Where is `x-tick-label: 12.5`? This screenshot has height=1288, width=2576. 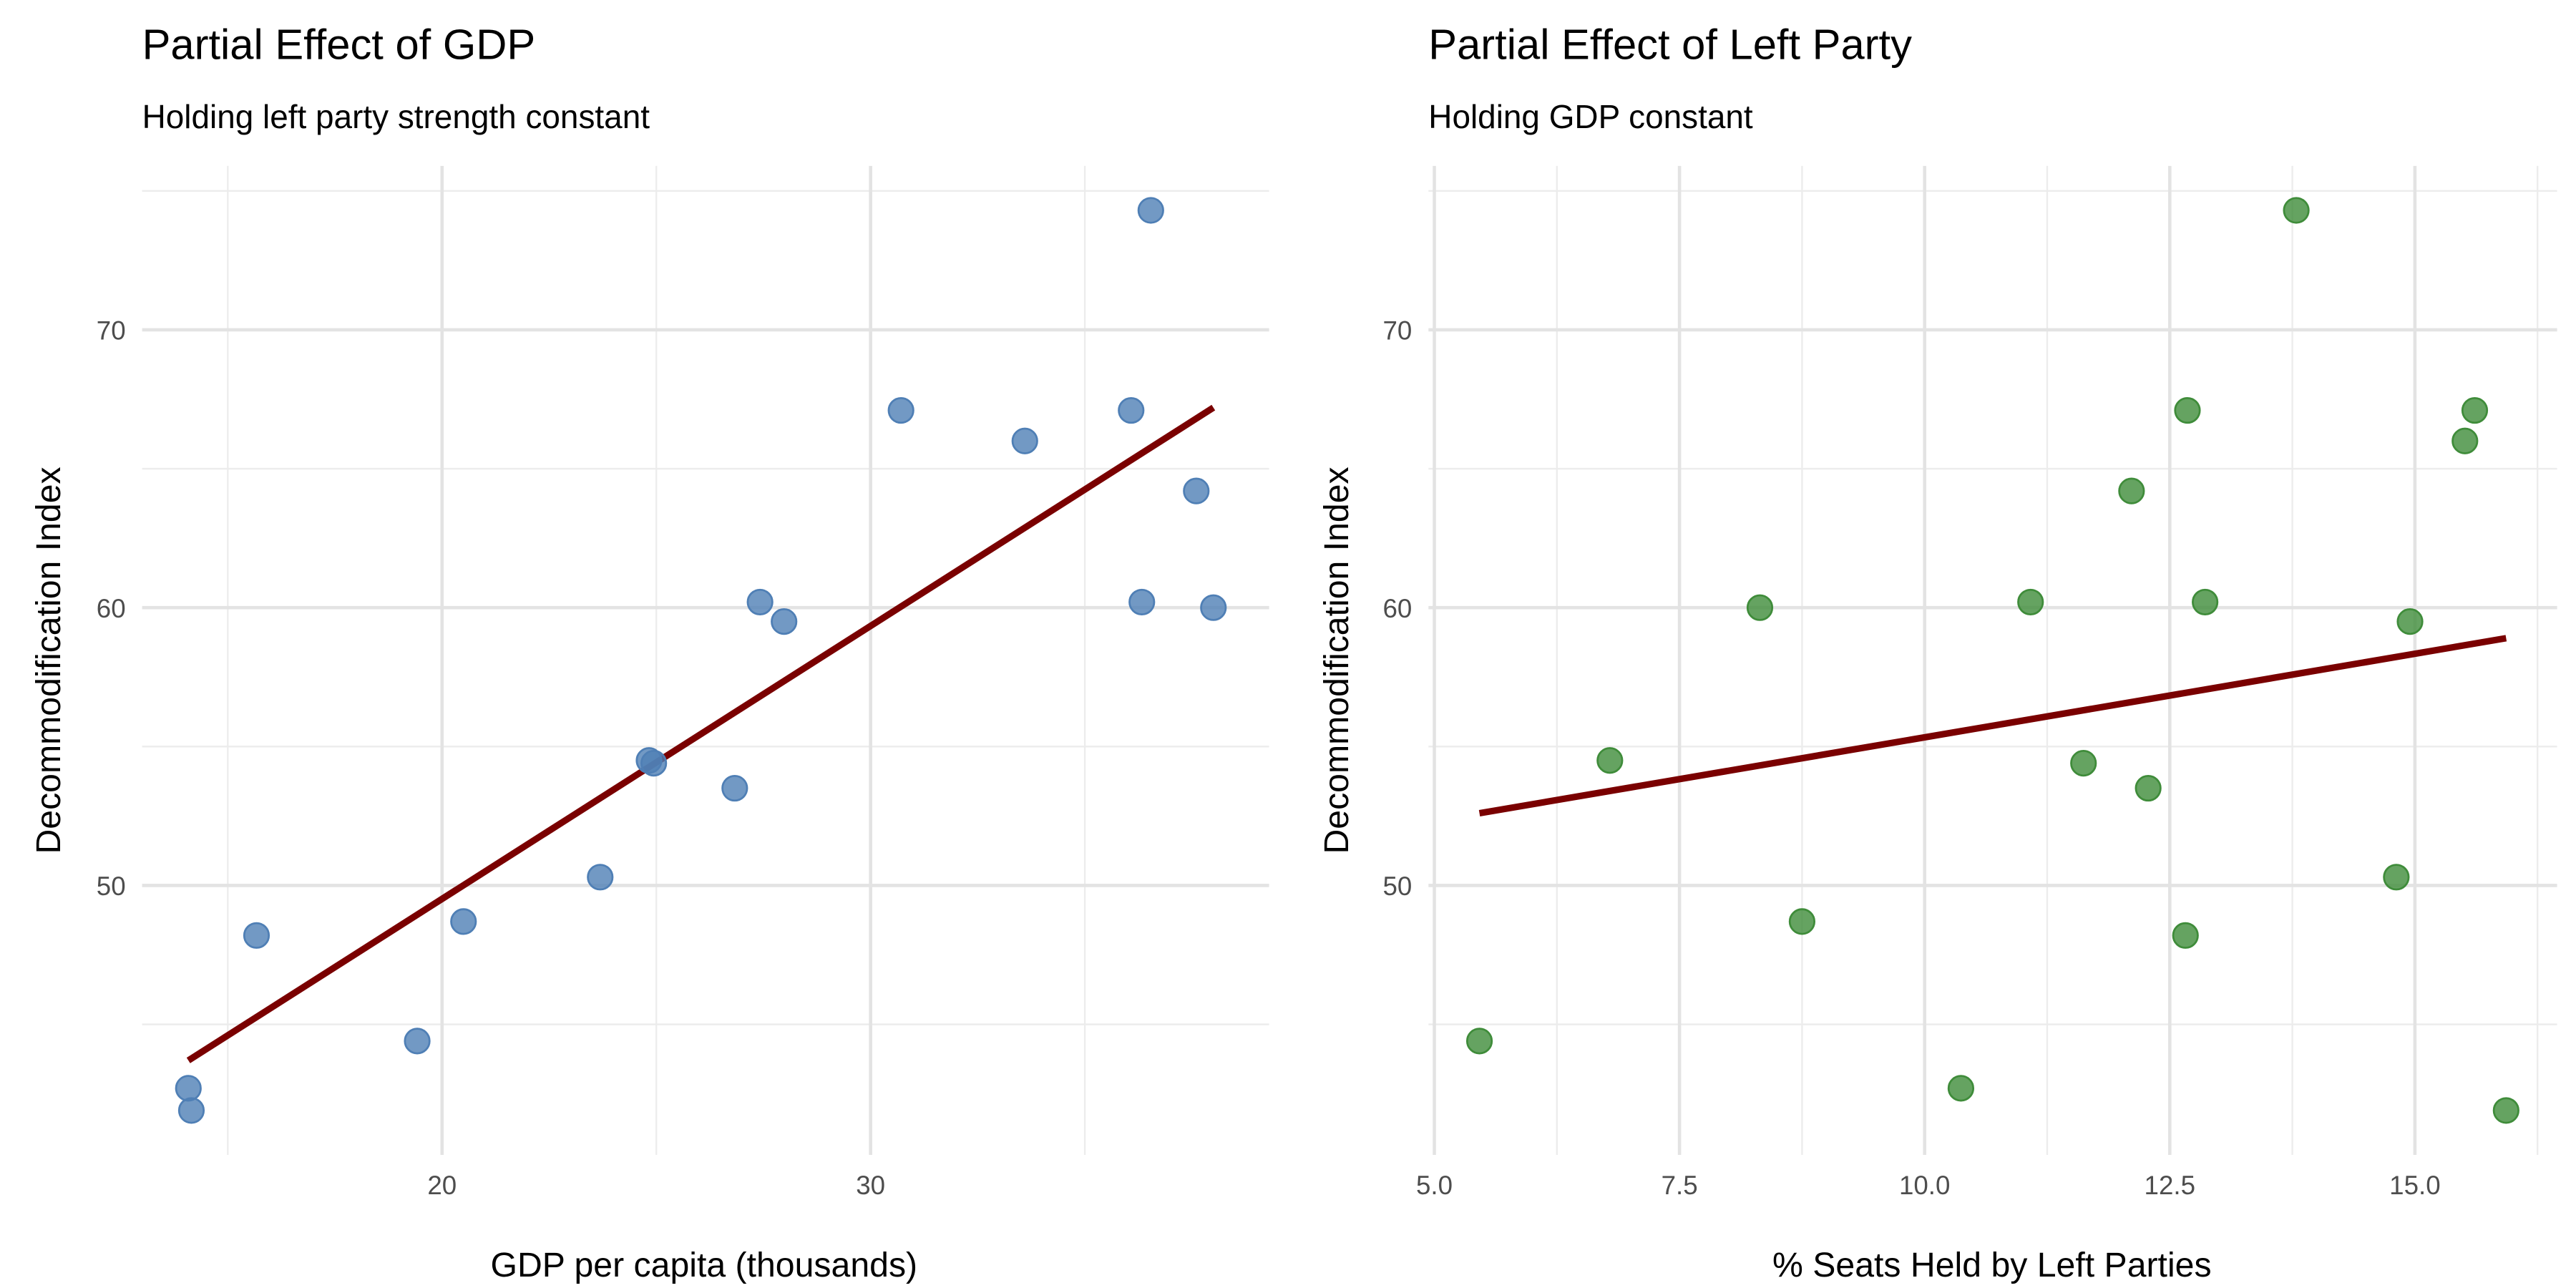
x-tick-label: 12.5 is located at coordinates (2170, 1185).